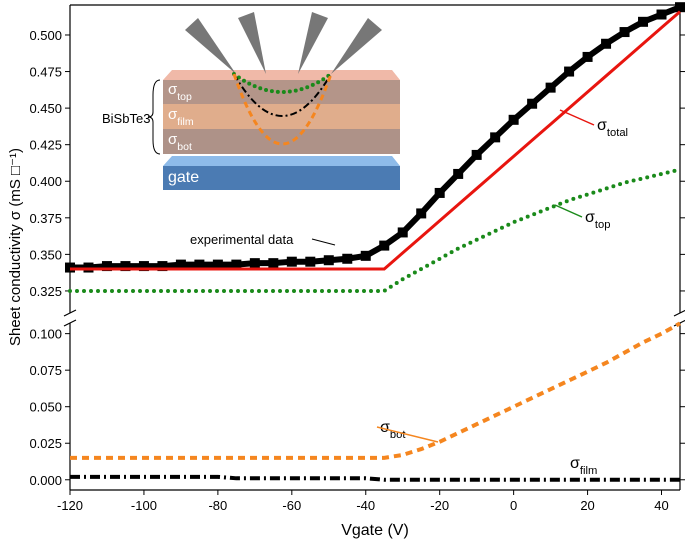 The width and height of the screenshot is (685, 547). I want to click on inset-curve-bot, so click(282, 109).